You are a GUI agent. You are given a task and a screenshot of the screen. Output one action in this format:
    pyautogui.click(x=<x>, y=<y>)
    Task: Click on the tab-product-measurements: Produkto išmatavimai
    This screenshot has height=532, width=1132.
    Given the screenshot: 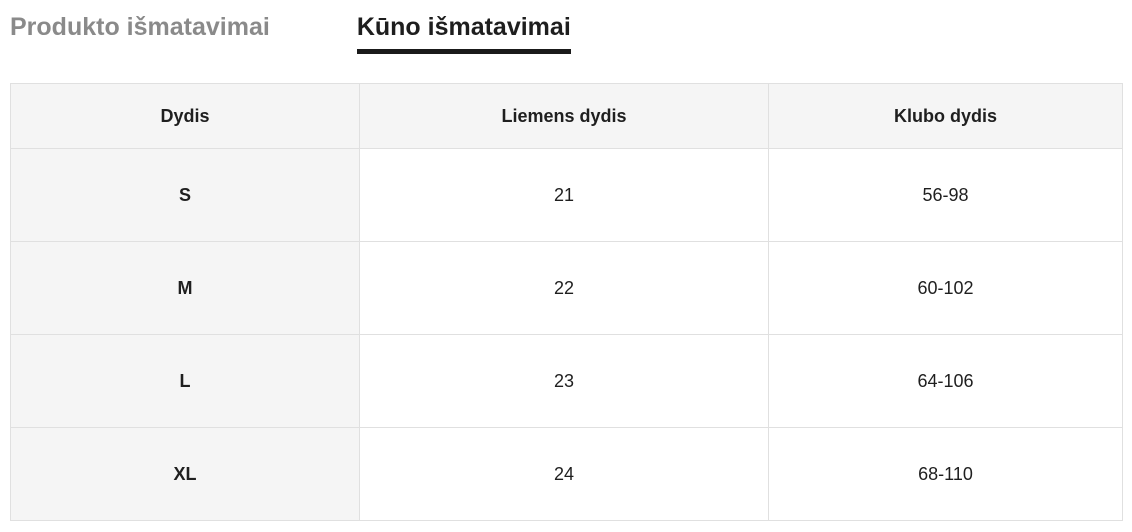 What is the action you would take?
    pyautogui.click(x=140, y=27)
    